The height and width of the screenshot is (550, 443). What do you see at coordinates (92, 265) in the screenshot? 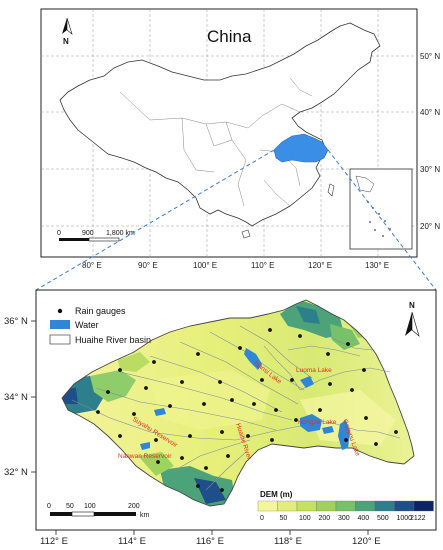
I see `top-lon-80: 80° E` at bounding box center [92, 265].